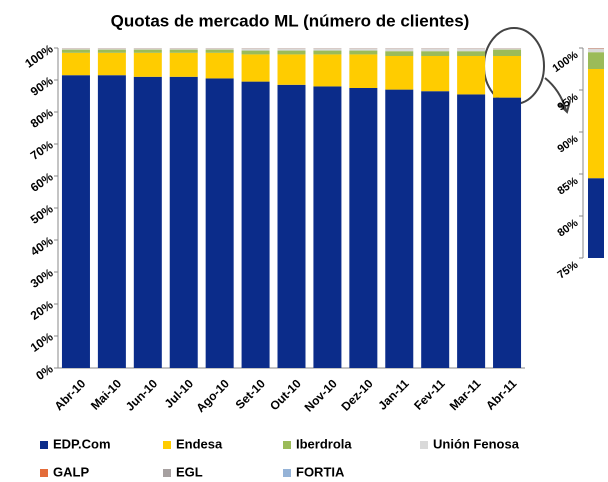  Describe the element at coordinates (70, 394) in the screenshot. I see `x-tick-label: Abr-10` at that location.